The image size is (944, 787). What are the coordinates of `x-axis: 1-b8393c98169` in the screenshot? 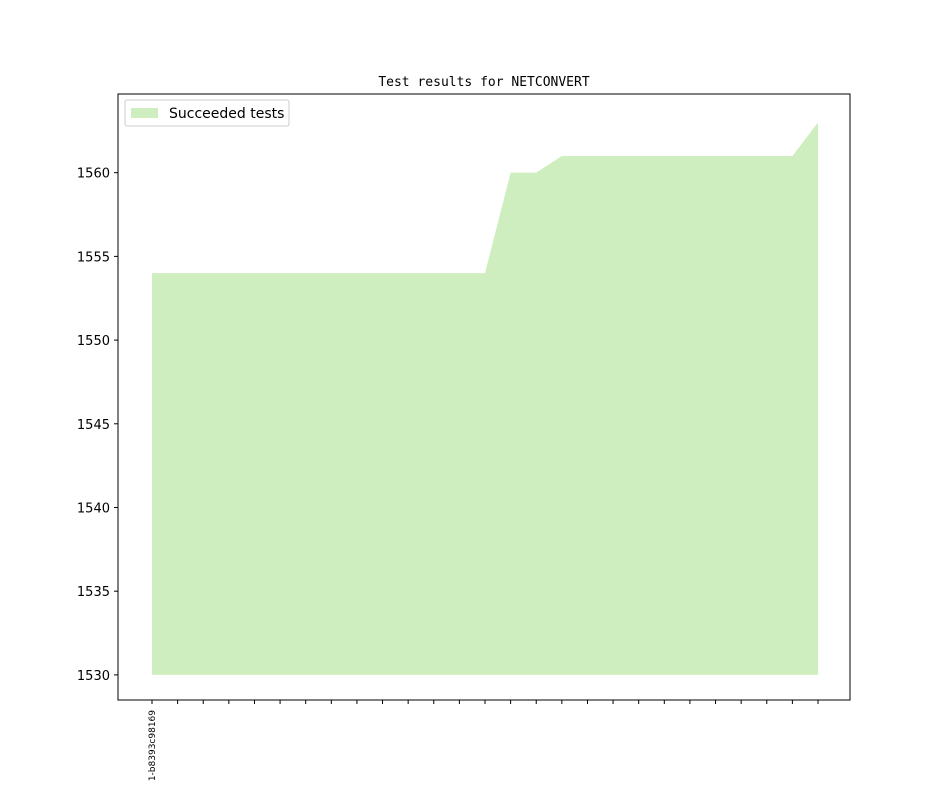 It's located at (483, 740).